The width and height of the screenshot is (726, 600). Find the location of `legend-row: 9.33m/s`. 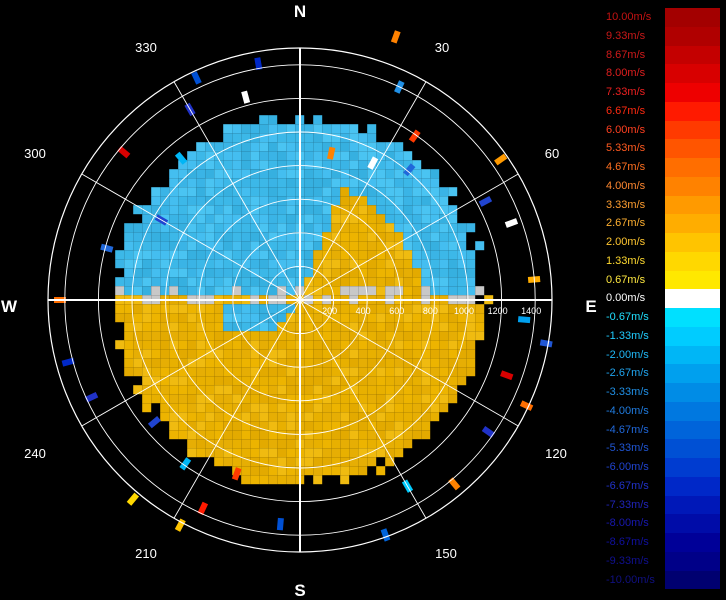

legend-row: 9.33m/s is located at coordinates (663, 36).